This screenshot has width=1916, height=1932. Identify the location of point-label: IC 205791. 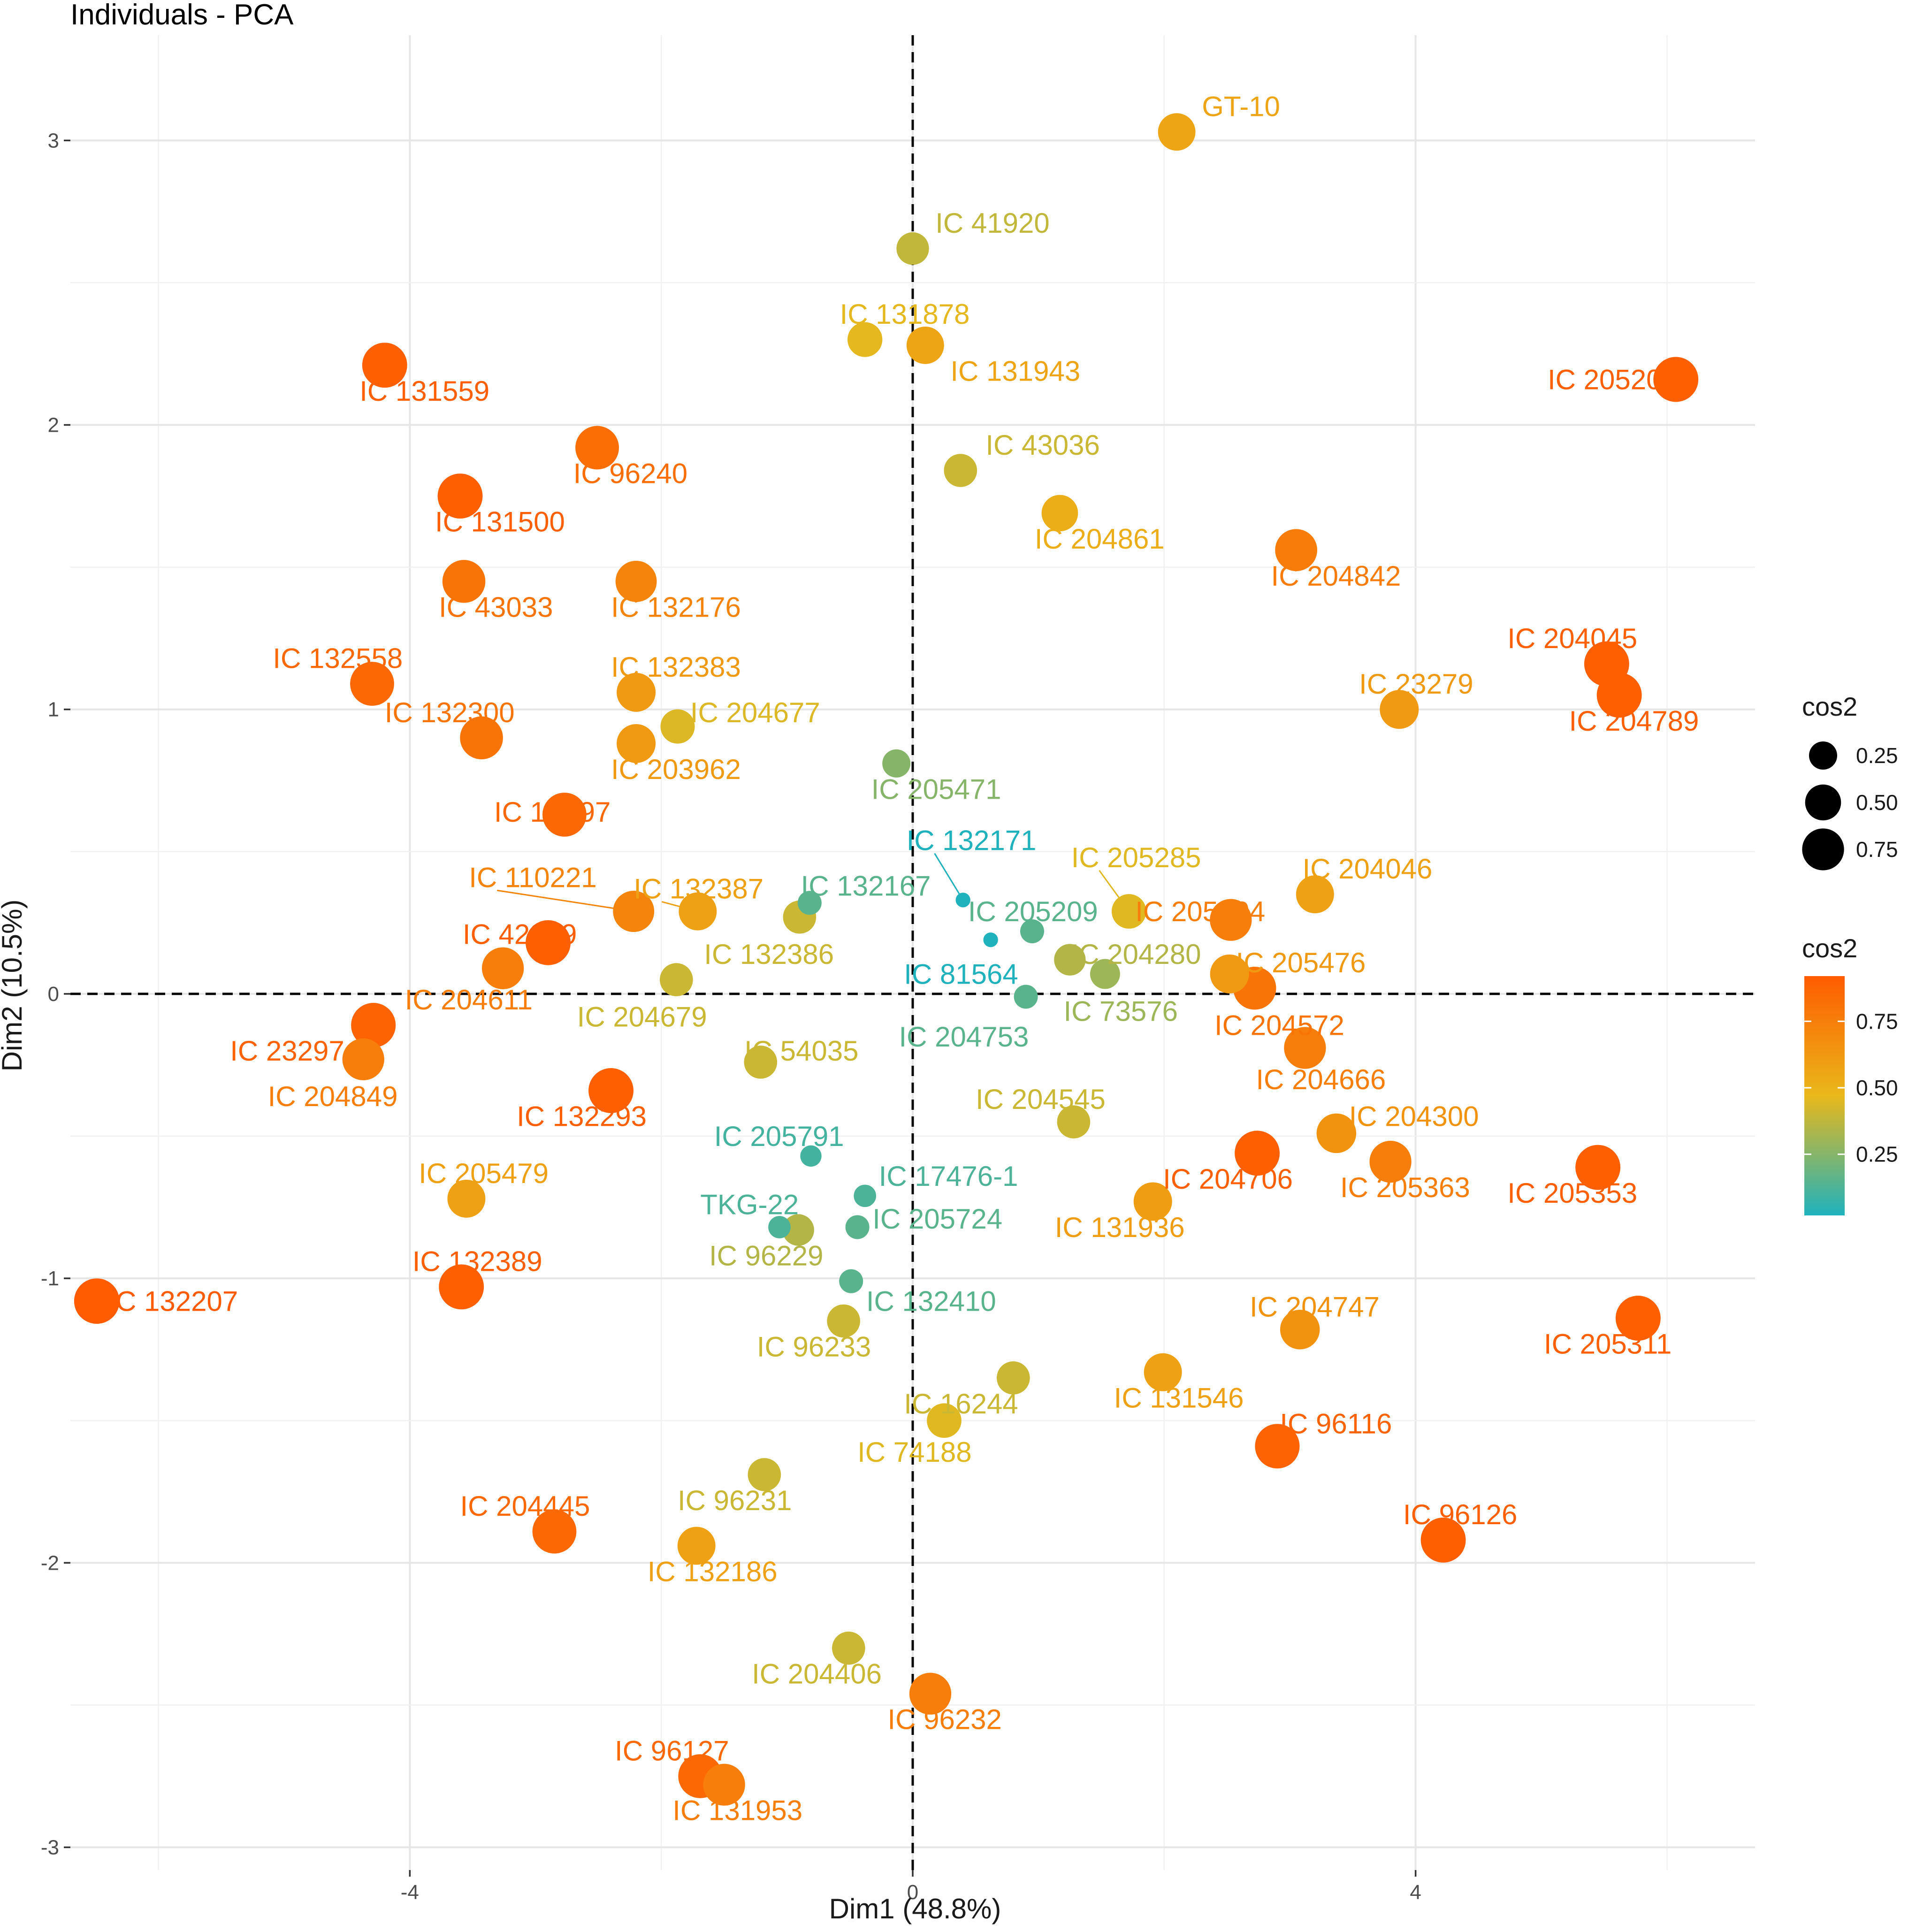
(779, 1136).